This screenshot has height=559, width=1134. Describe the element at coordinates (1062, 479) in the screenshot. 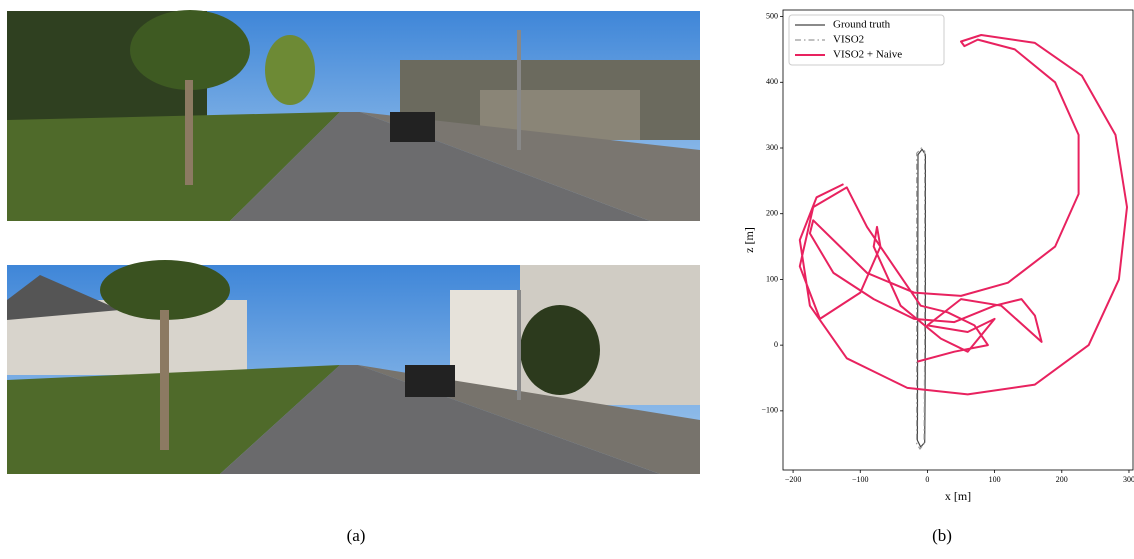

I see `x-tick-label: 200` at that location.